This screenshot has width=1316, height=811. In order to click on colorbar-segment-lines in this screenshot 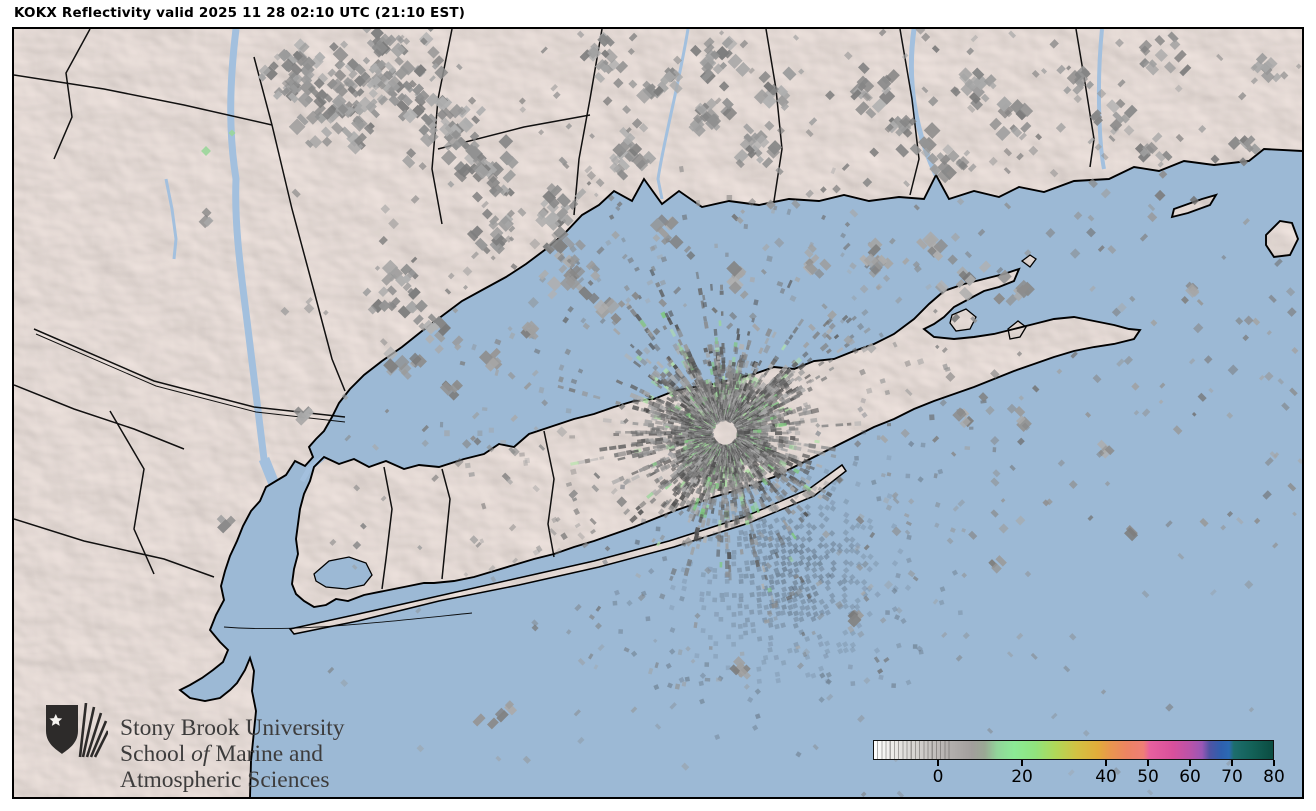, I will do `click(913, 750)`.